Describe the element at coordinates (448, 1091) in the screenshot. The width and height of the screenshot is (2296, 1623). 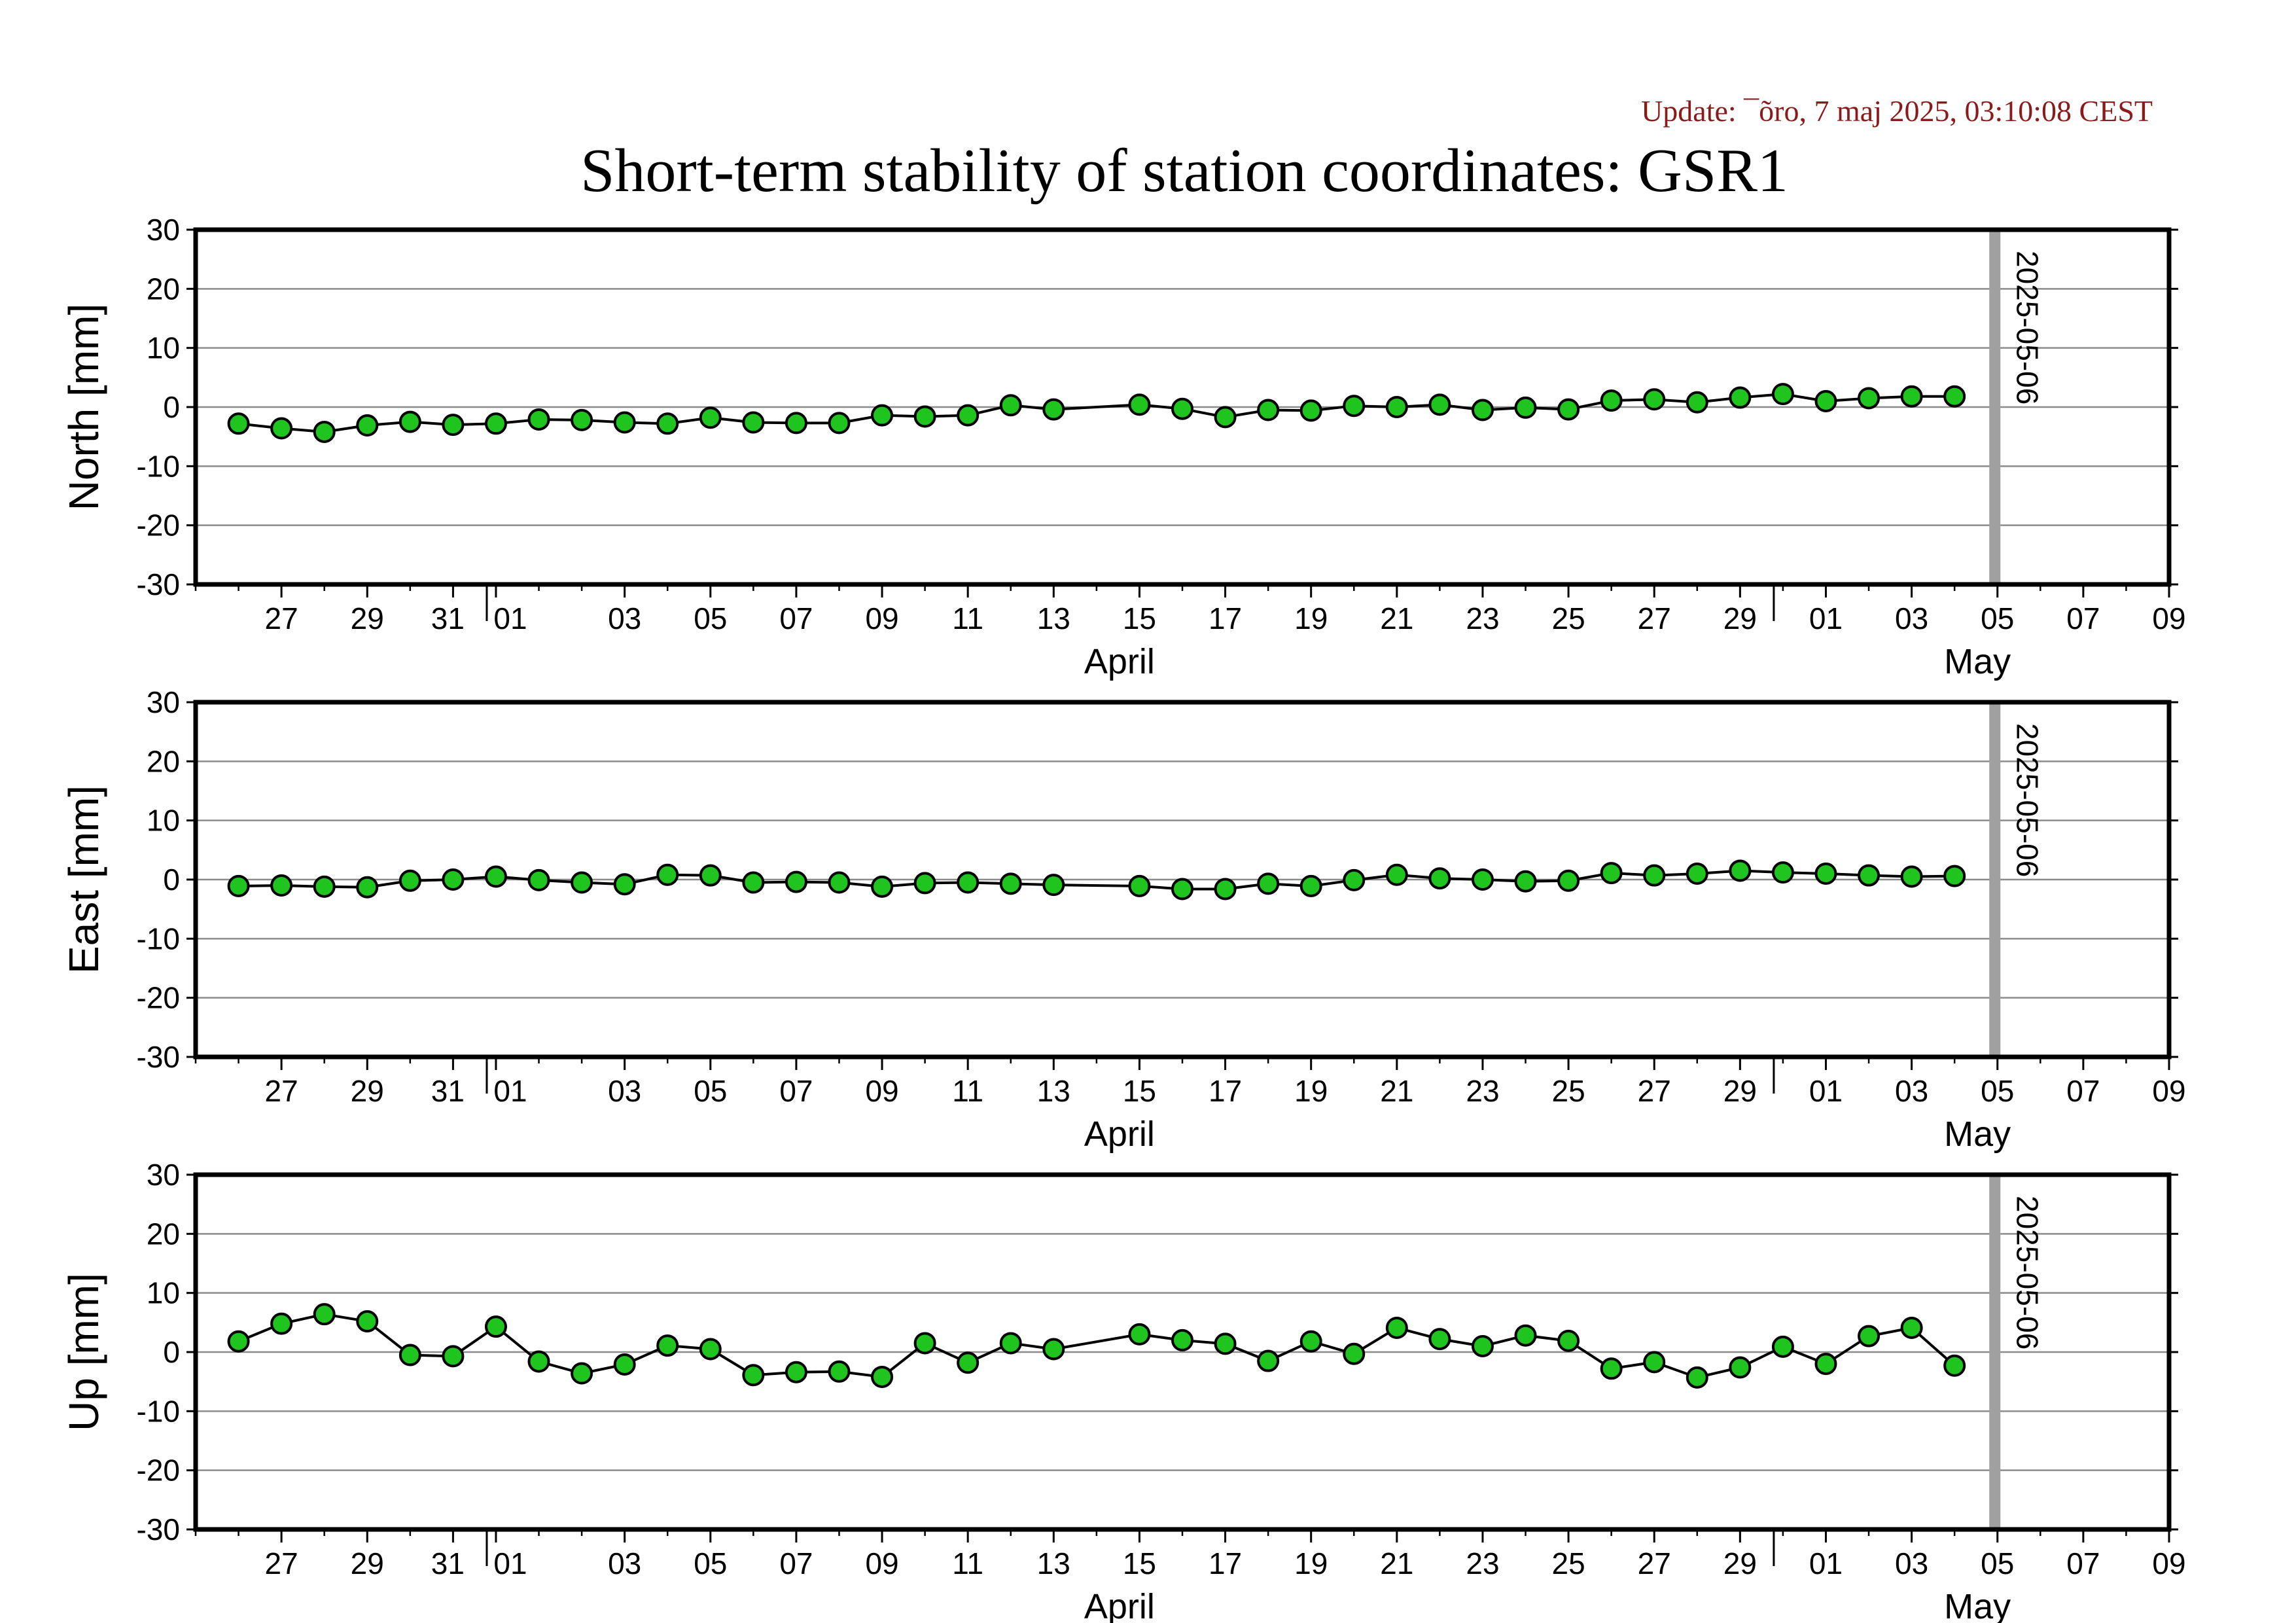
I see `x-tick-label: 31` at that location.